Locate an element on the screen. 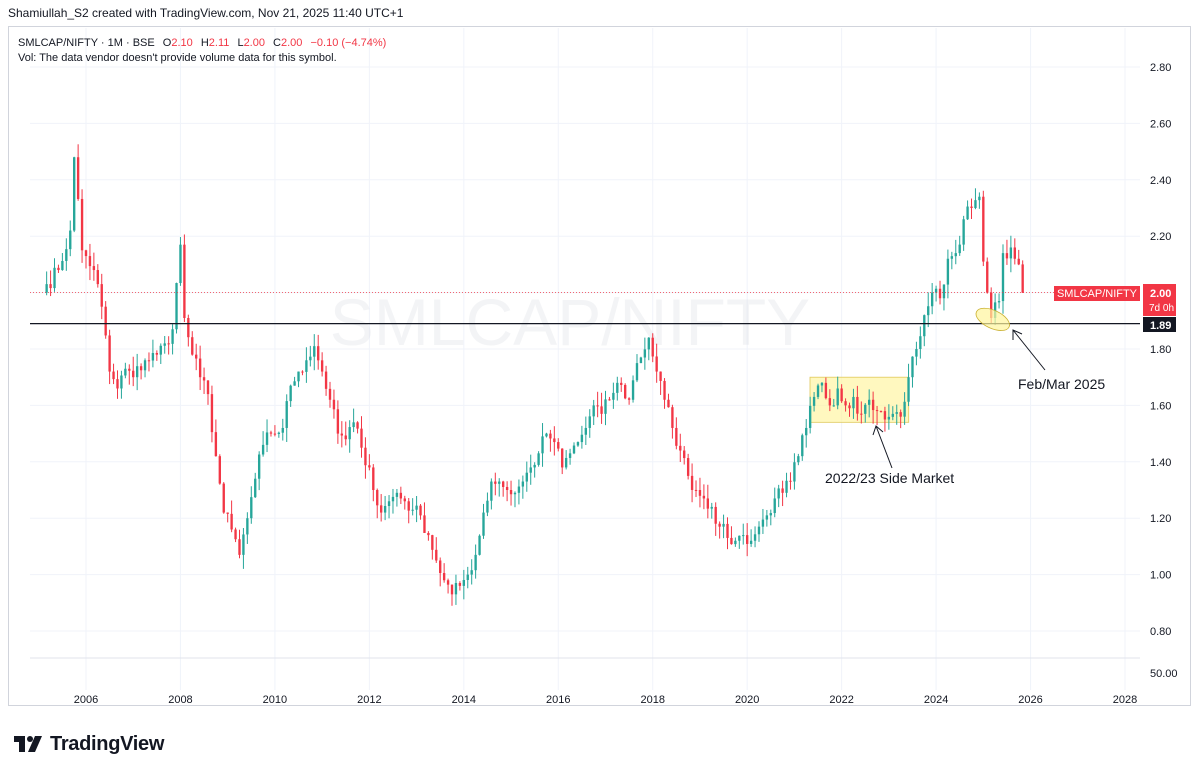 This screenshot has width=1200, height=771. side-market-label: 2022/23 Side Market is located at coordinates (889, 478).